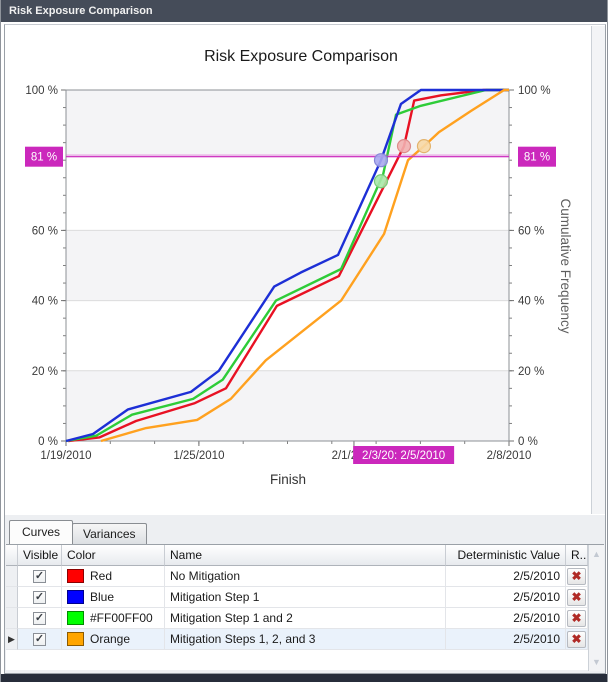 The image size is (608, 682). I want to click on window-title: Risk Exposure Comparison, so click(81, 11).